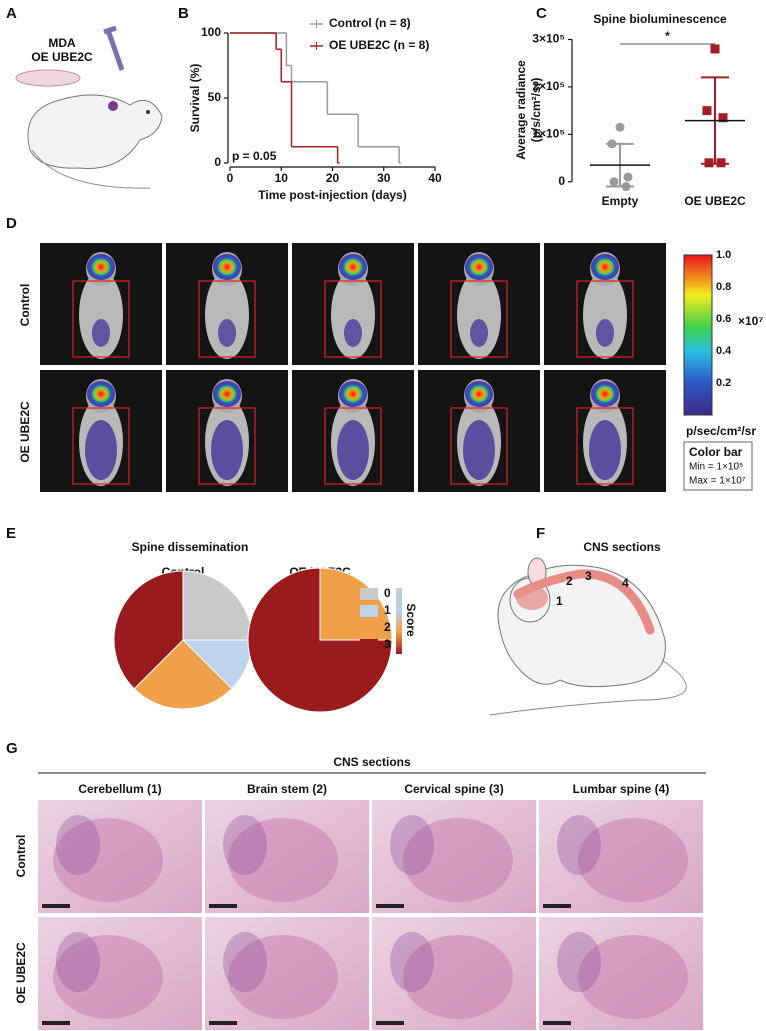 The image size is (766, 1031). Describe the element at coordinates (399, 621) in the screenshot. I see `legend-scale` at that location.